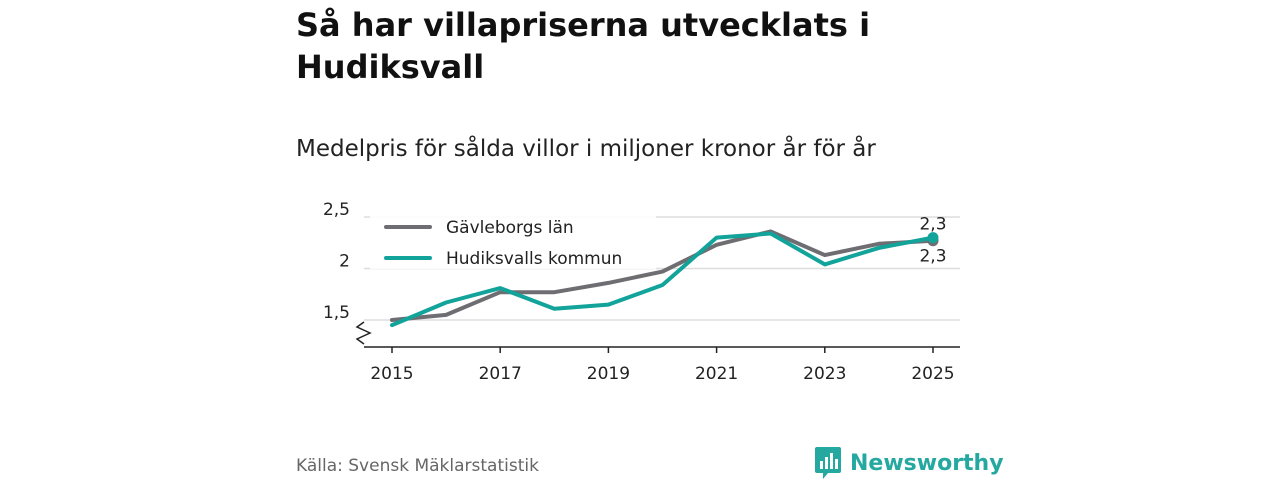  Describe the element at coordinates (336, 313) in the screenshot. I see `y-tick-label: 1,5` at that location.